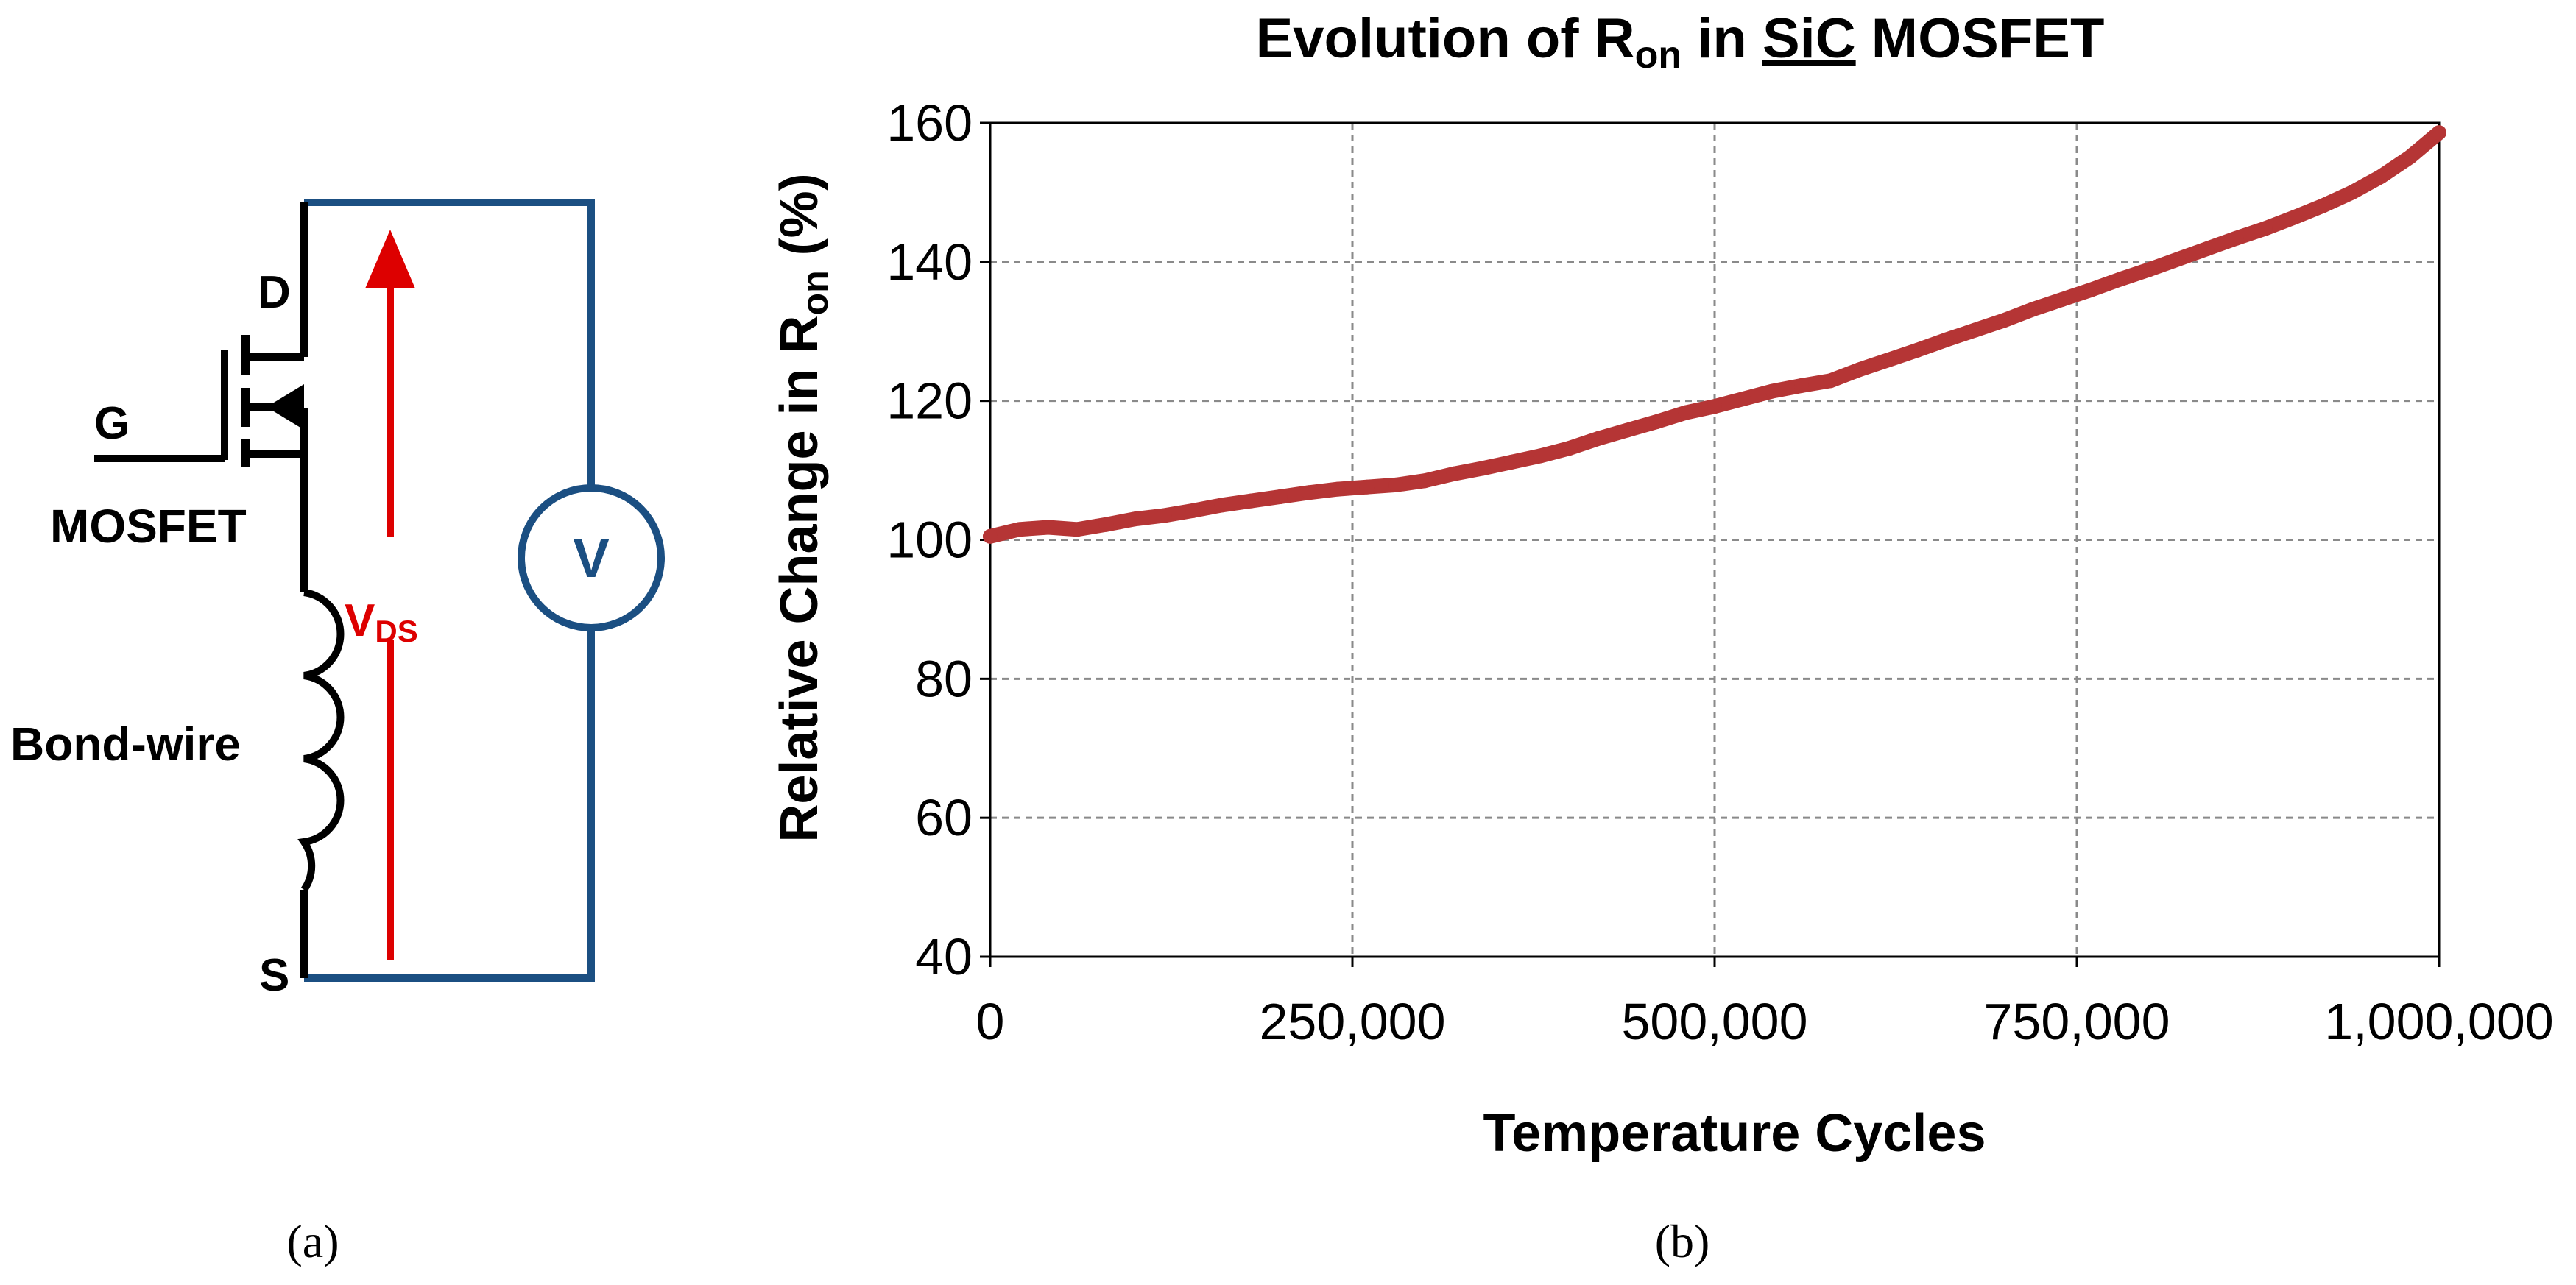 Image resolution: width=2576 pixels, height=1285 pixels. I want to click on drain-label: D, so click(274, 292).